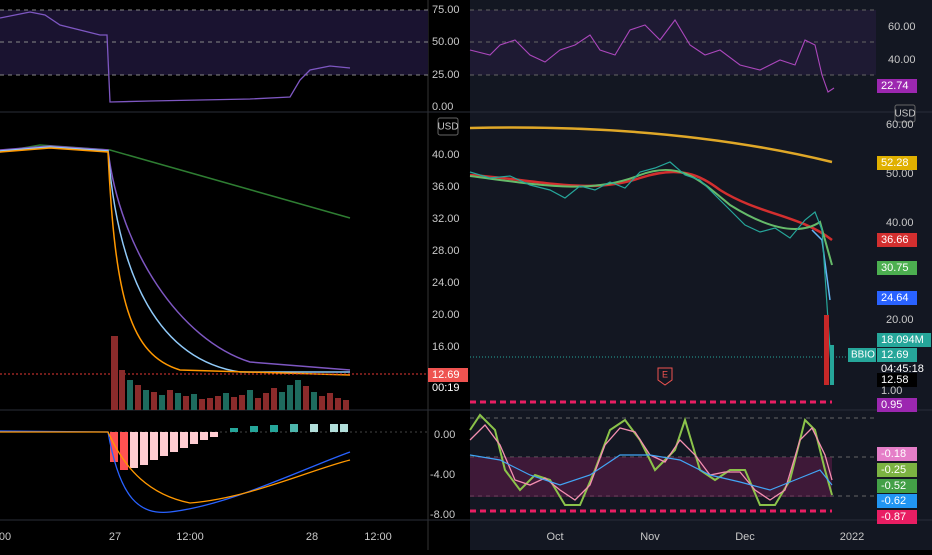  What do you see at coordinates (446, 219) in the screenshot?
I see `y-tick-label: 32.00` at bounding box center [446, 219].